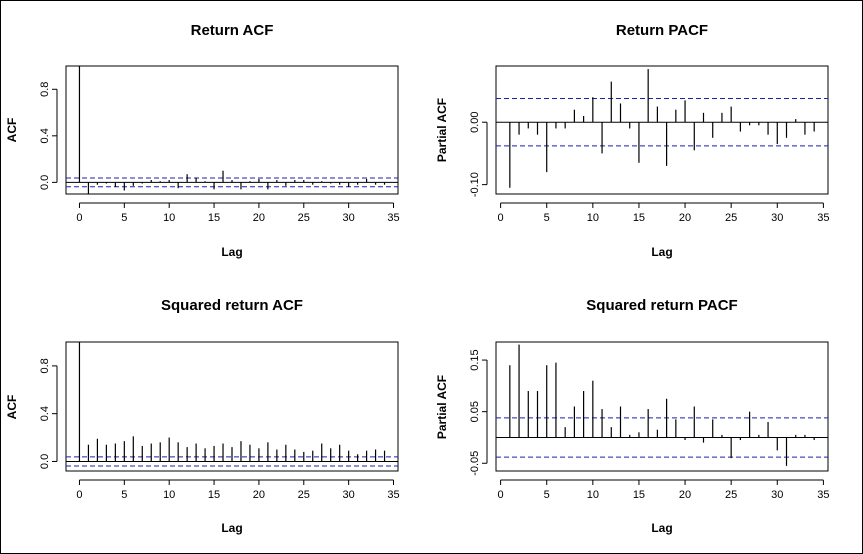 Image resolution: width=863 pixels, height=554 pixels. What do you see at coordinates (475, 184) in the screenshot?
I see `y-tick-label: -0.10` at bounding box center [475, 184].